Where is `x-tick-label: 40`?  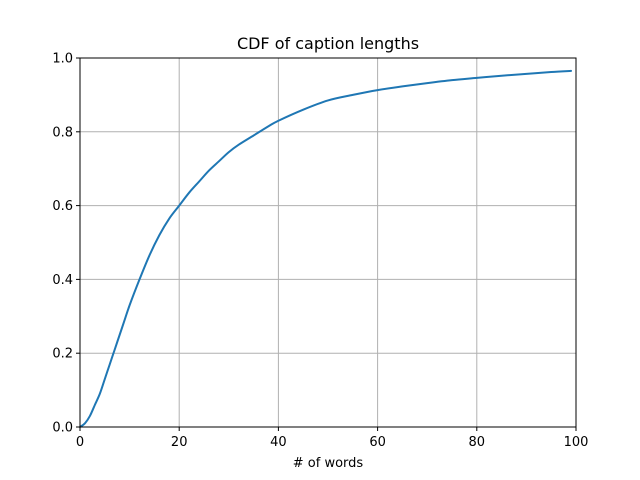 x-tick-label: 40 is located at coordinates (278, 442).